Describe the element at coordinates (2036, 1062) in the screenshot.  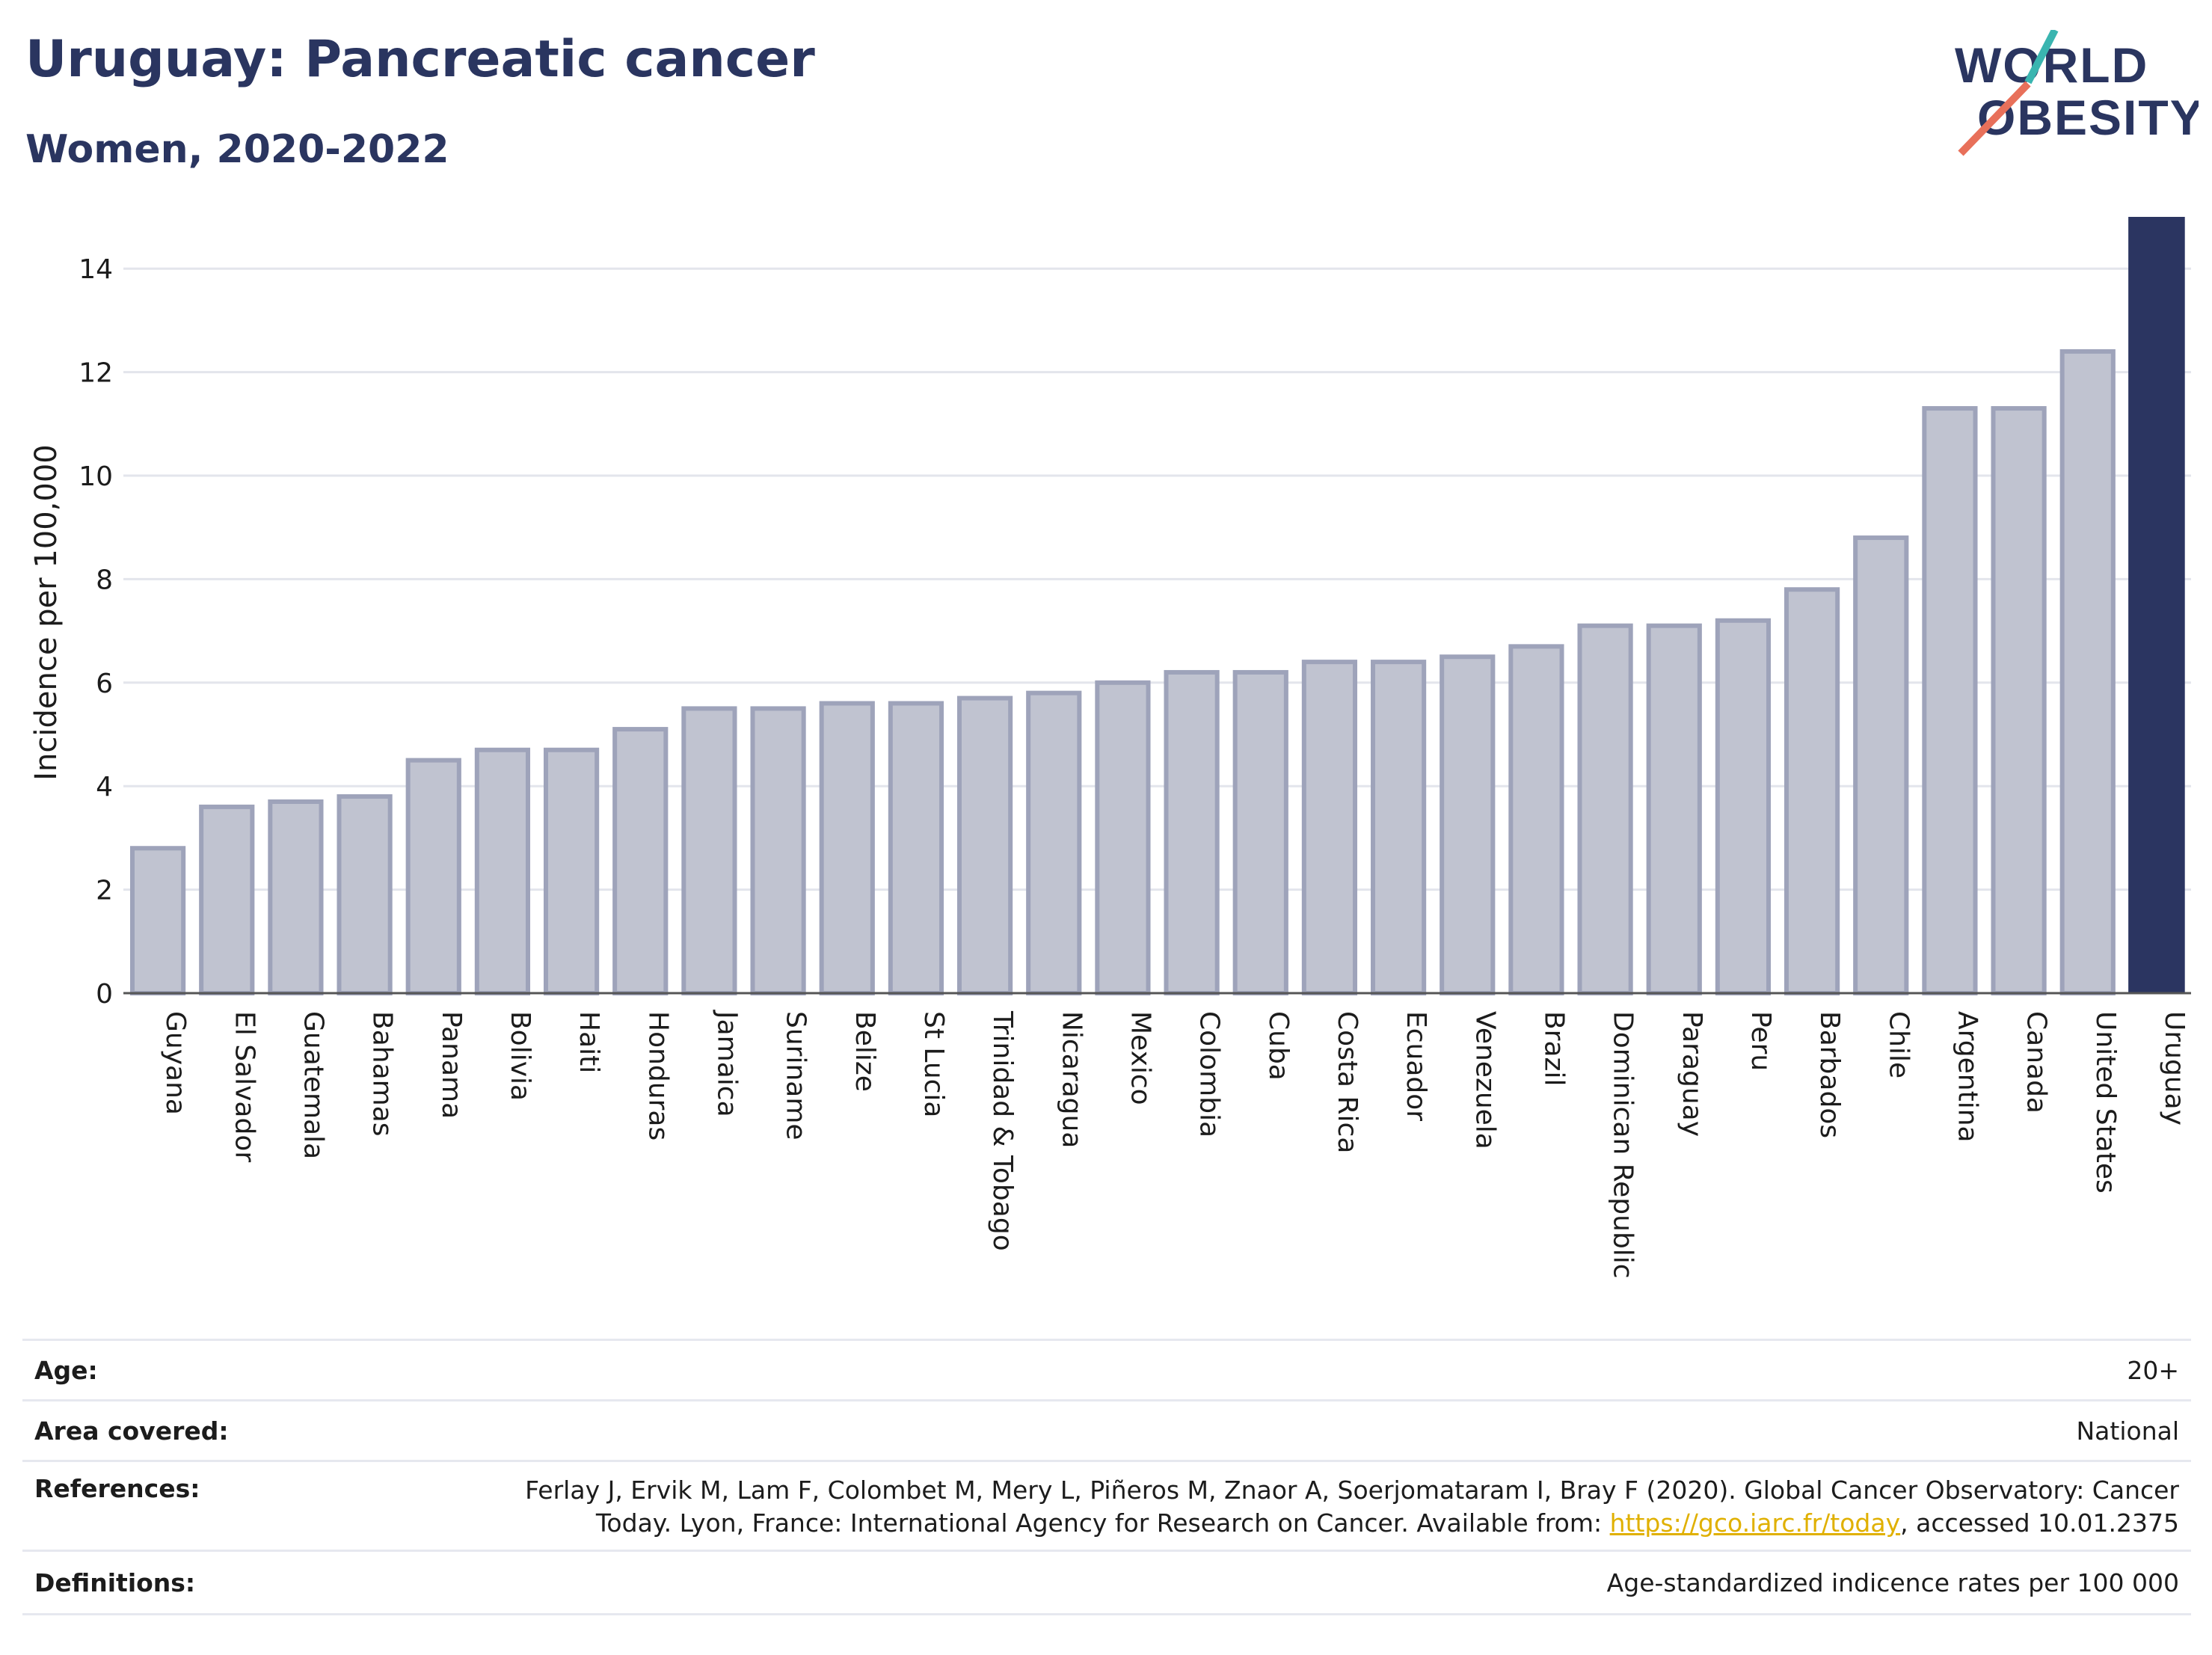
I see `x-tick-label: Canada` at that location.